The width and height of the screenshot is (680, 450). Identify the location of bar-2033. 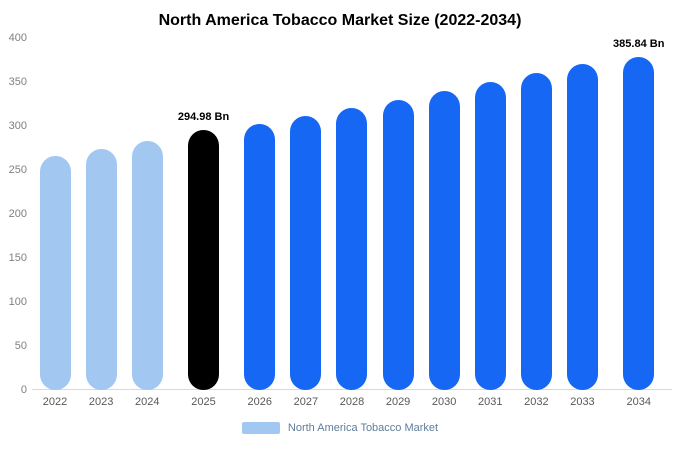
(582, 227).